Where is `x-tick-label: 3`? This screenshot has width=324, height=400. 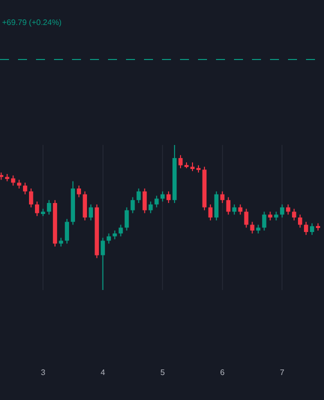
x-tick-label: 3 is located at coordinates (43, 372).